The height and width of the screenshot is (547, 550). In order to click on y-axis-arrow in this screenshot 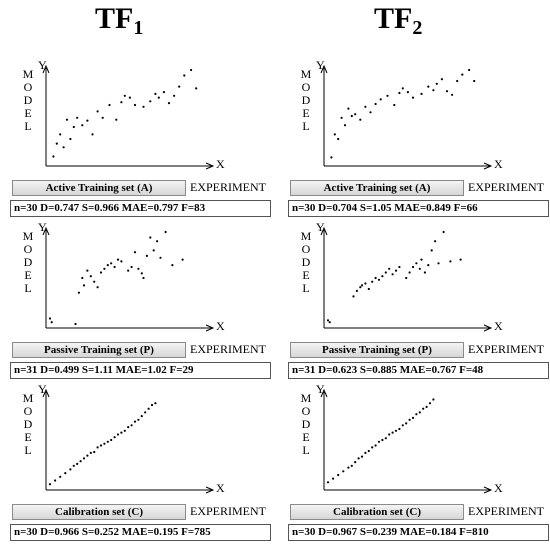, I will do `click(324, 231)`.